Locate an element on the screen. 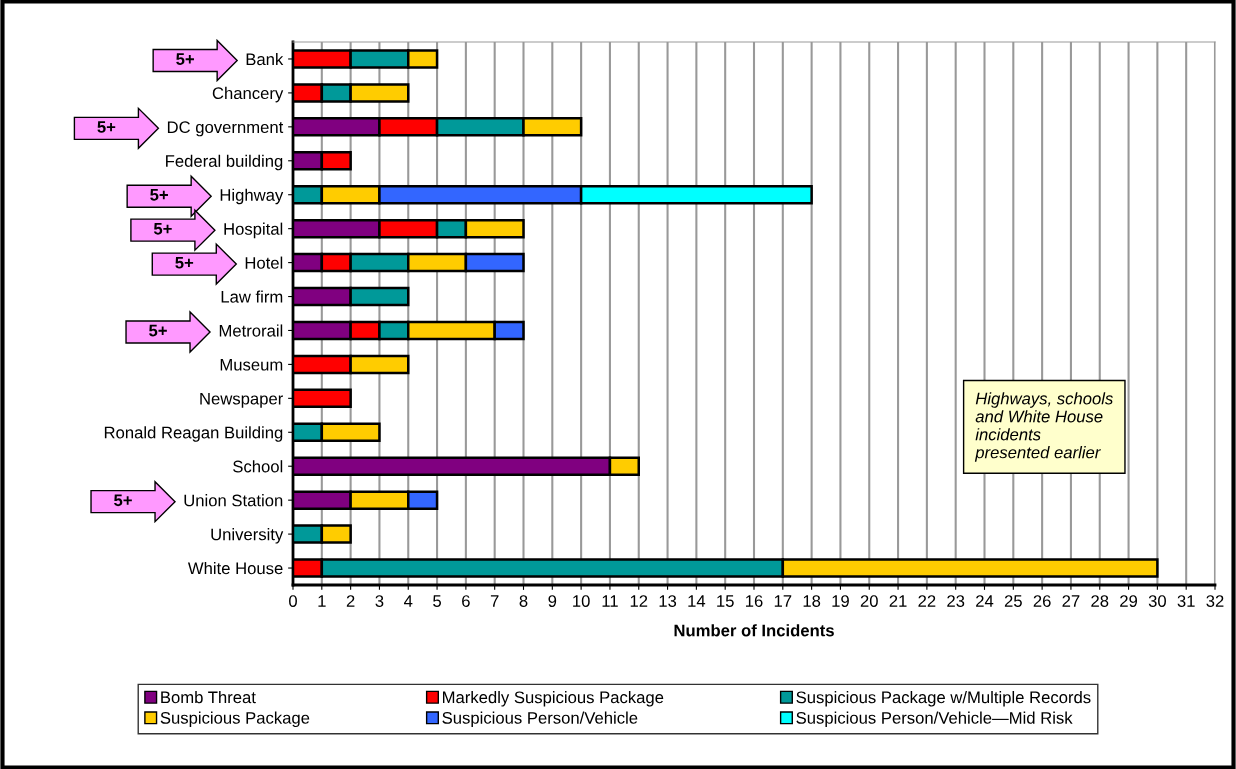  x-axis-title: Number of Incidents is located at coordinates (754, 630).